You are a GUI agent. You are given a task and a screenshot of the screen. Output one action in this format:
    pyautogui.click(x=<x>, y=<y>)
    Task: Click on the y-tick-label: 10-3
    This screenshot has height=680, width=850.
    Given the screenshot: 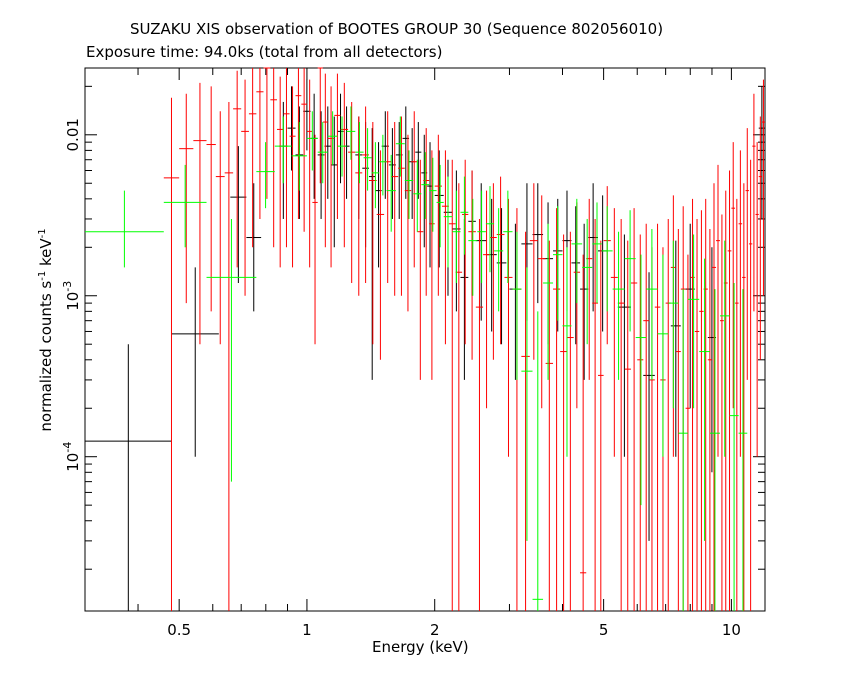 What is the action you would take?
    pyautogui.click(x=71, y=296)
    